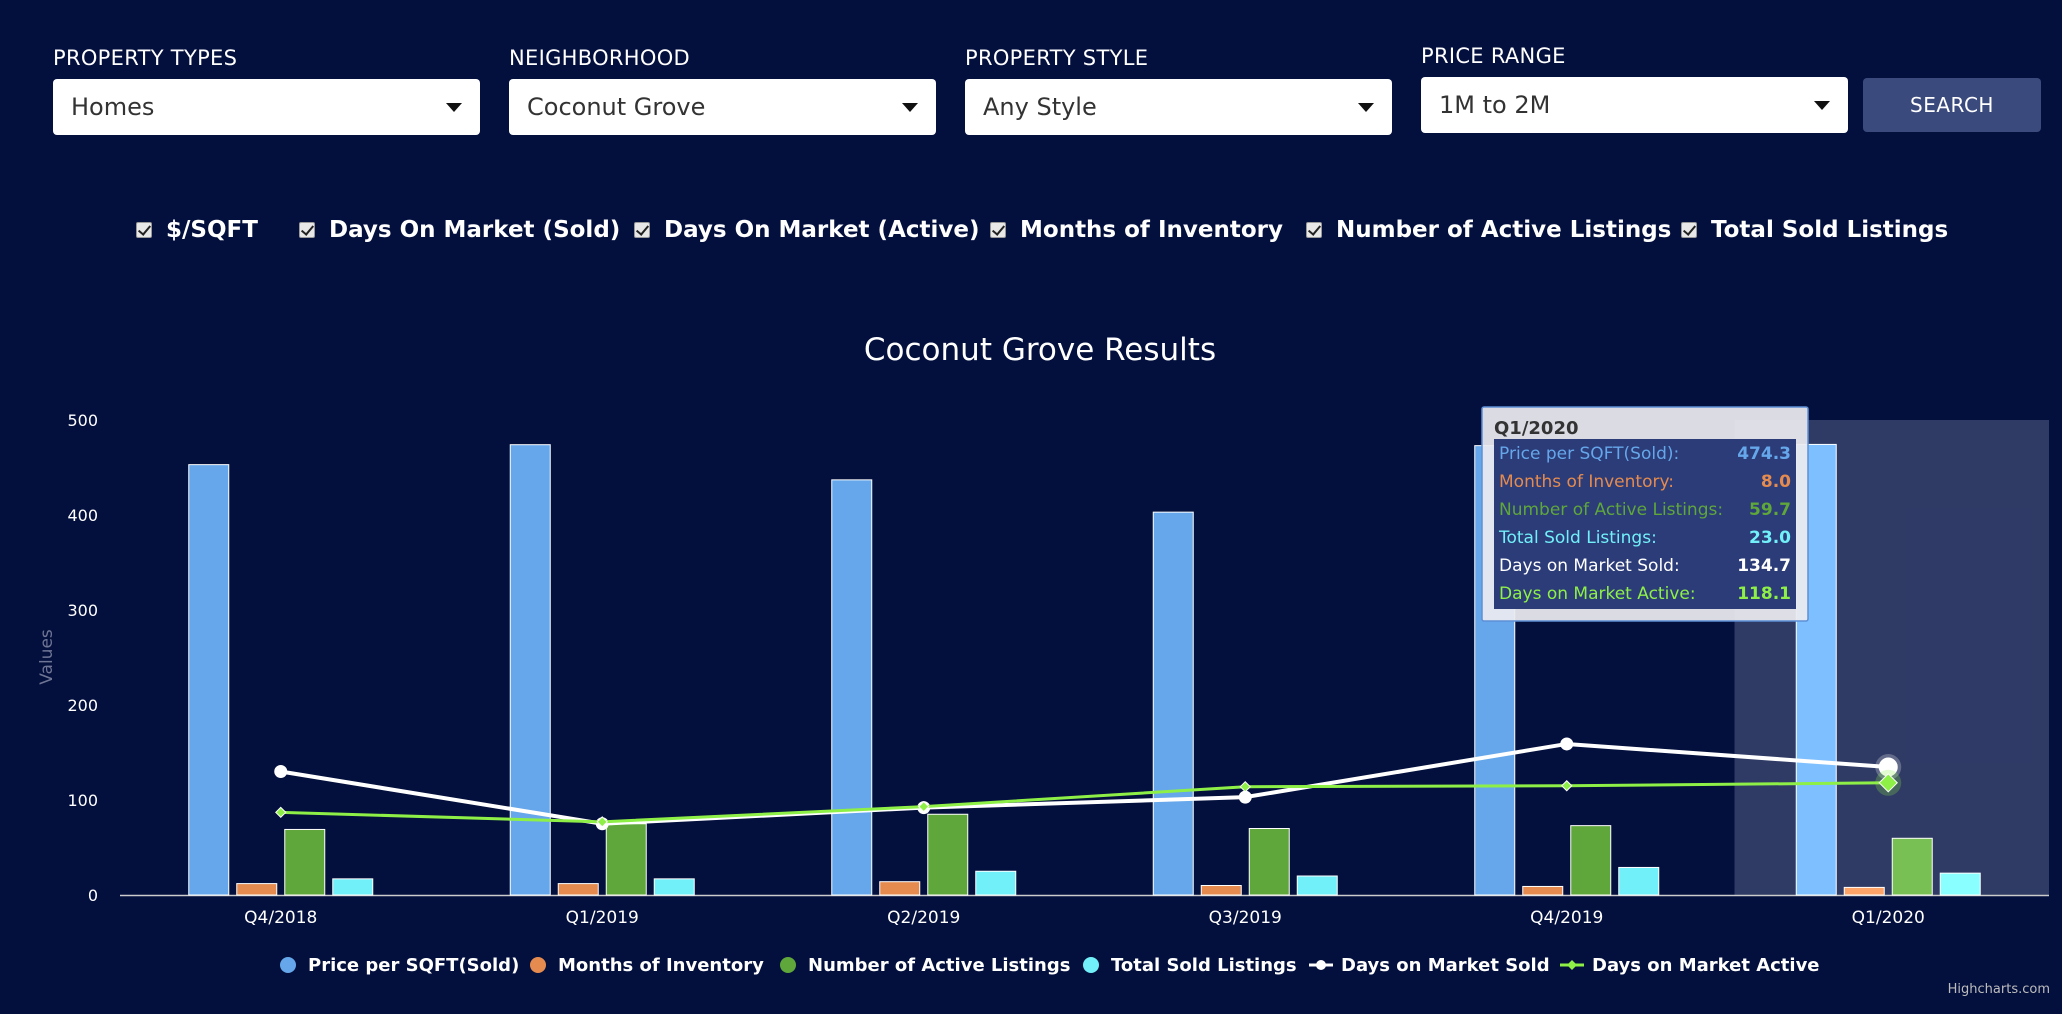 This screenshot has width=2062, height=1014. I want to click on toggle-label: Months of Inventory, so click(1151, 230).